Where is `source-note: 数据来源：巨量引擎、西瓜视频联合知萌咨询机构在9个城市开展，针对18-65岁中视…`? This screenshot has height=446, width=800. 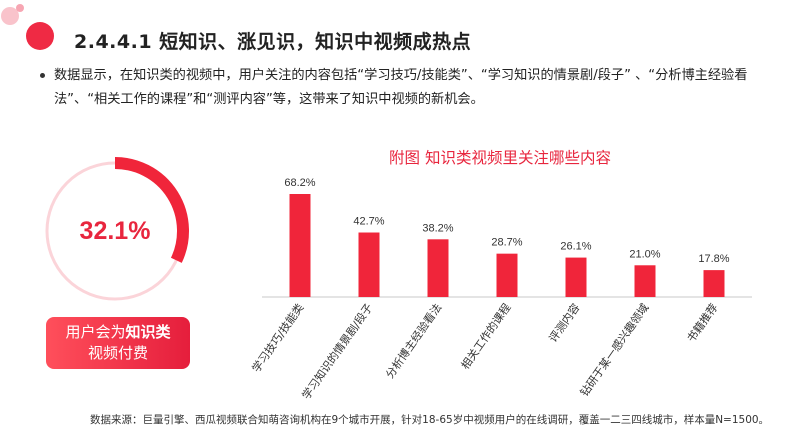 source-note: 数据来源：巨量引擎、西瓜视频联合知萌咨询机构在9个城市开展，针对18-65岁中视… is located at coordinates (430, 420).